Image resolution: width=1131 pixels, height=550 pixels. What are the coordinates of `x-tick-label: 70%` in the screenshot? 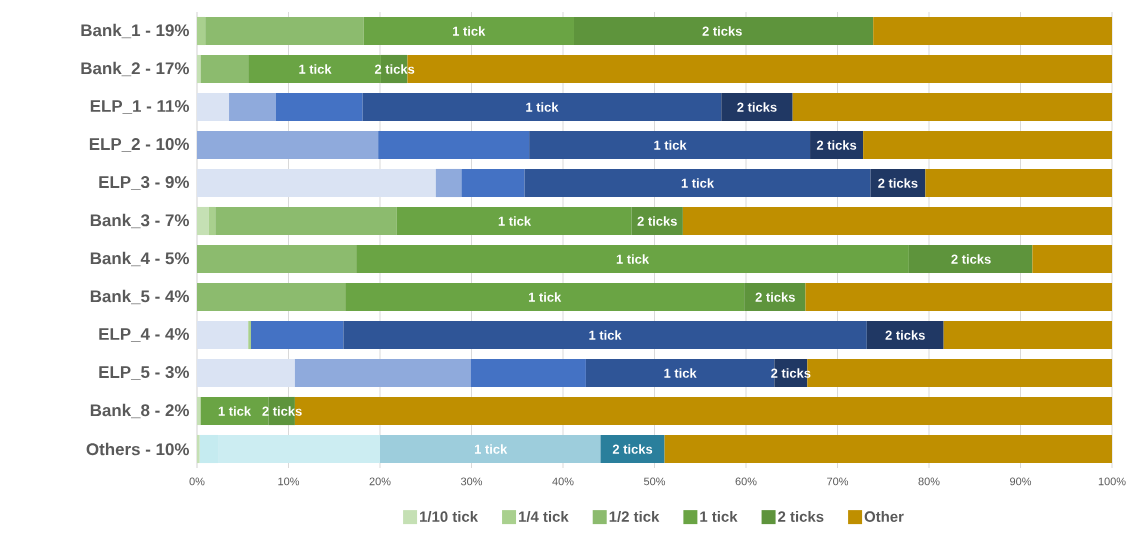 It's located at (838, 481).